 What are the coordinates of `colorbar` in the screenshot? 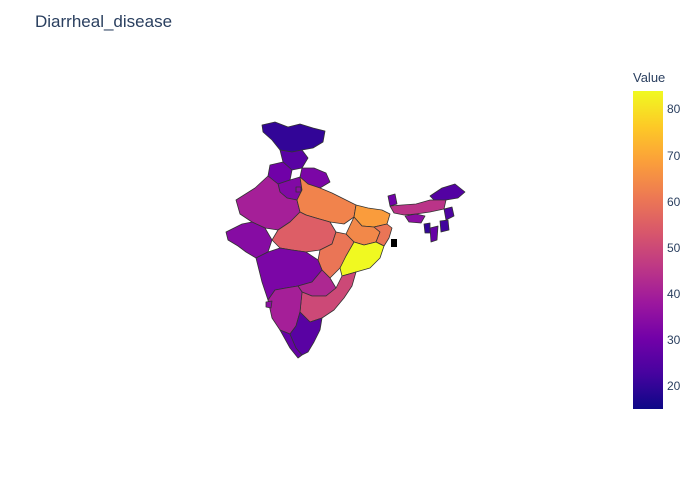 It's located at (648, 250).